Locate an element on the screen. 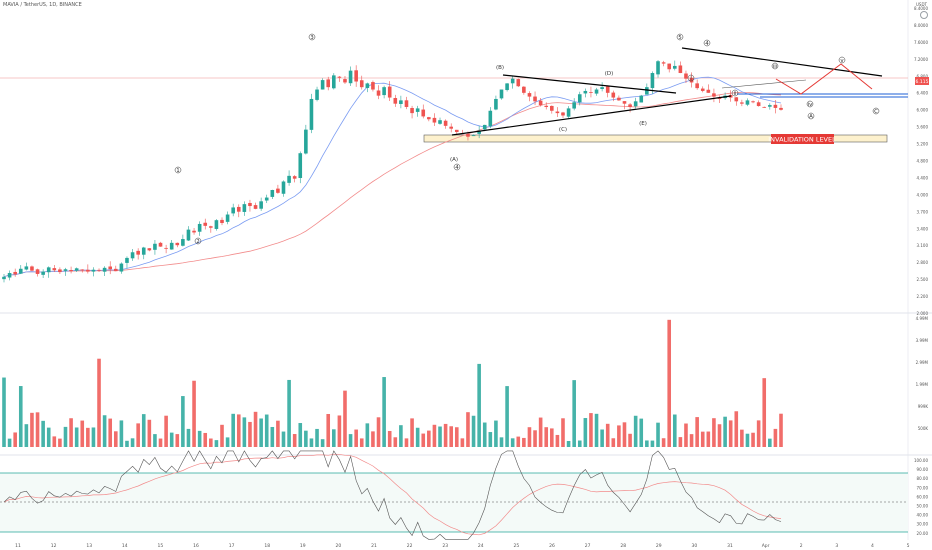 This screenshot has width=932, height=550. wave-label-A: A is located at coordinates (811, 117).